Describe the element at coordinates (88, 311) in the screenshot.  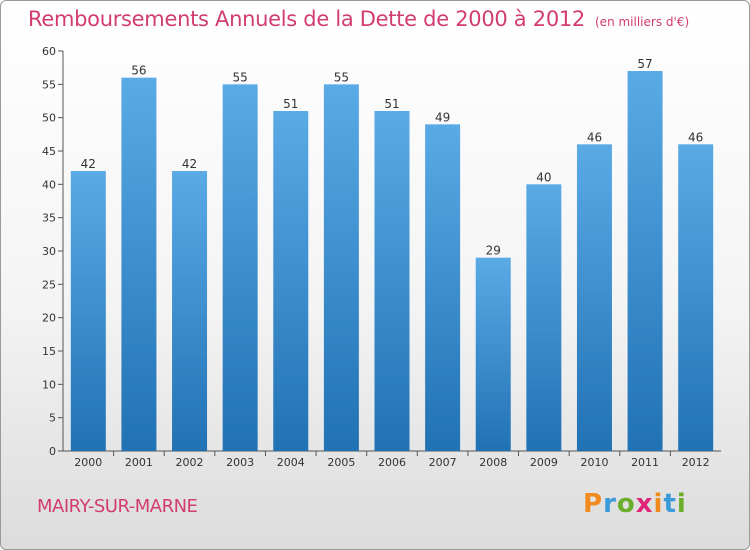
I see `bar-2000` at that location.